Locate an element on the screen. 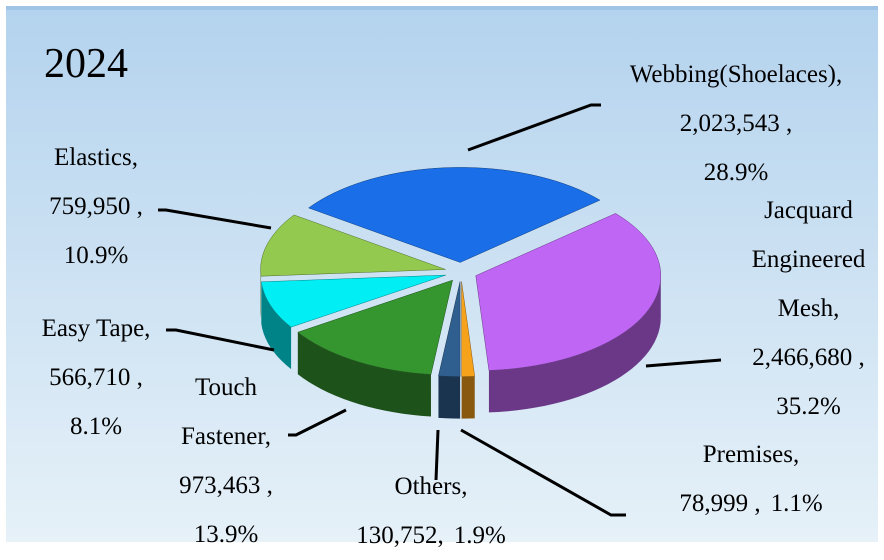 The width and height of the screenshot is (884, 560). percentage-label: 35.2% is located at coordinates (802, 406).